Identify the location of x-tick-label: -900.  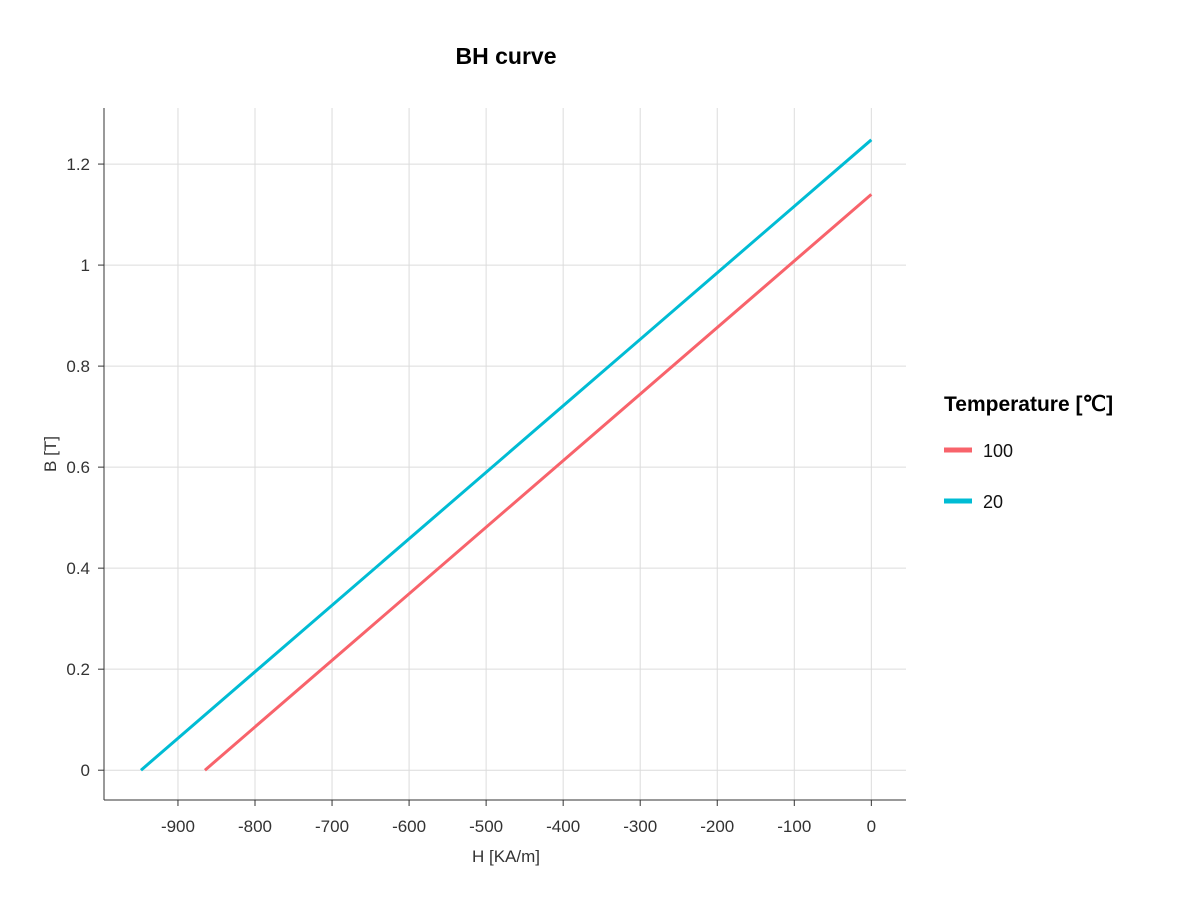
(178, 826).